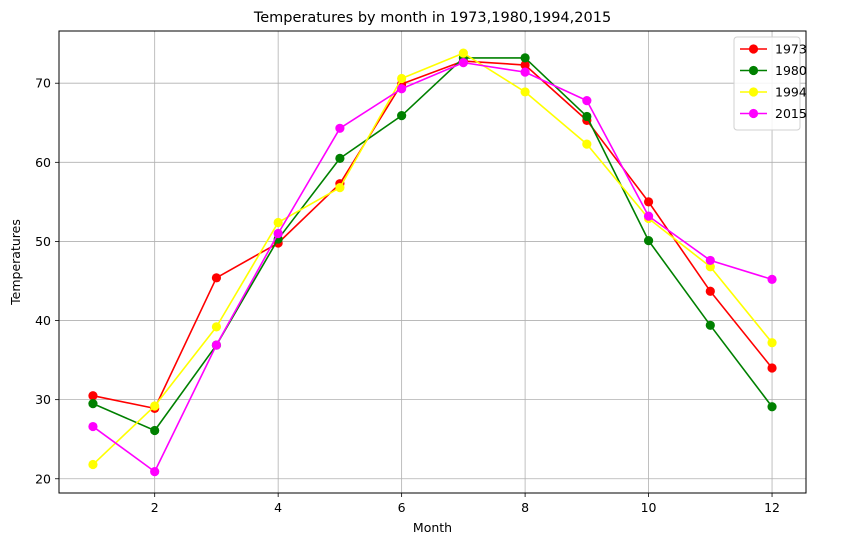 This screenshot has width=842, height=545. What do you see at coordinates (773, 49) in the screenshot?
I see `legend-item: 1973` at bounding box center [773, 49].